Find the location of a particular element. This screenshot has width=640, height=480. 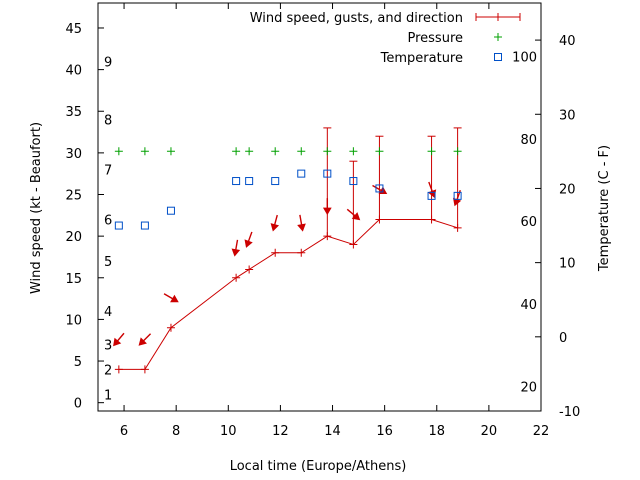

fahrenheit-label: 100 is located at coordinates (524, 57).